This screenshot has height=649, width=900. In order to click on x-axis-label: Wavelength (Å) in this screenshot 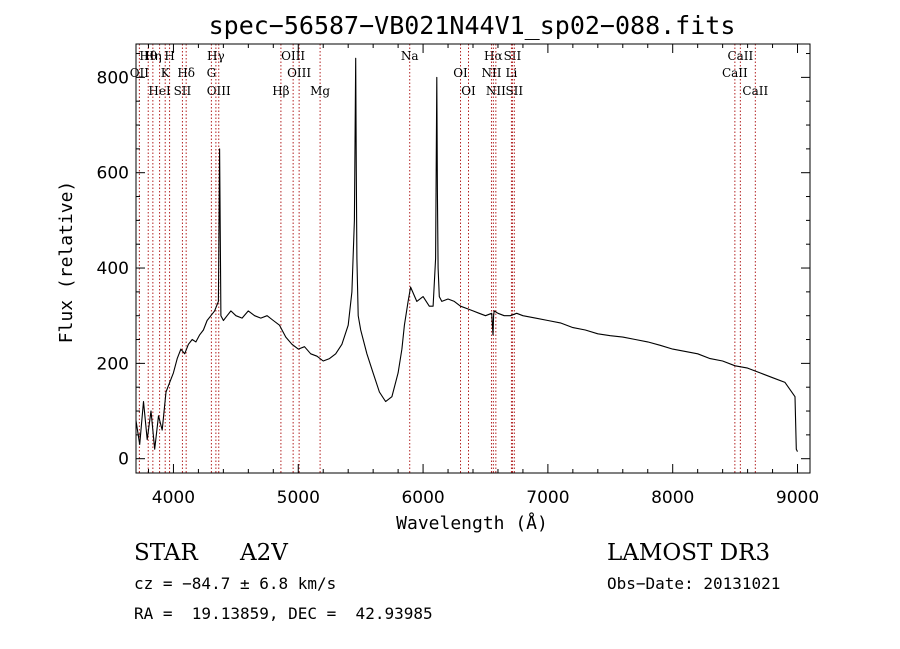, I will do `click(472, 523)`.